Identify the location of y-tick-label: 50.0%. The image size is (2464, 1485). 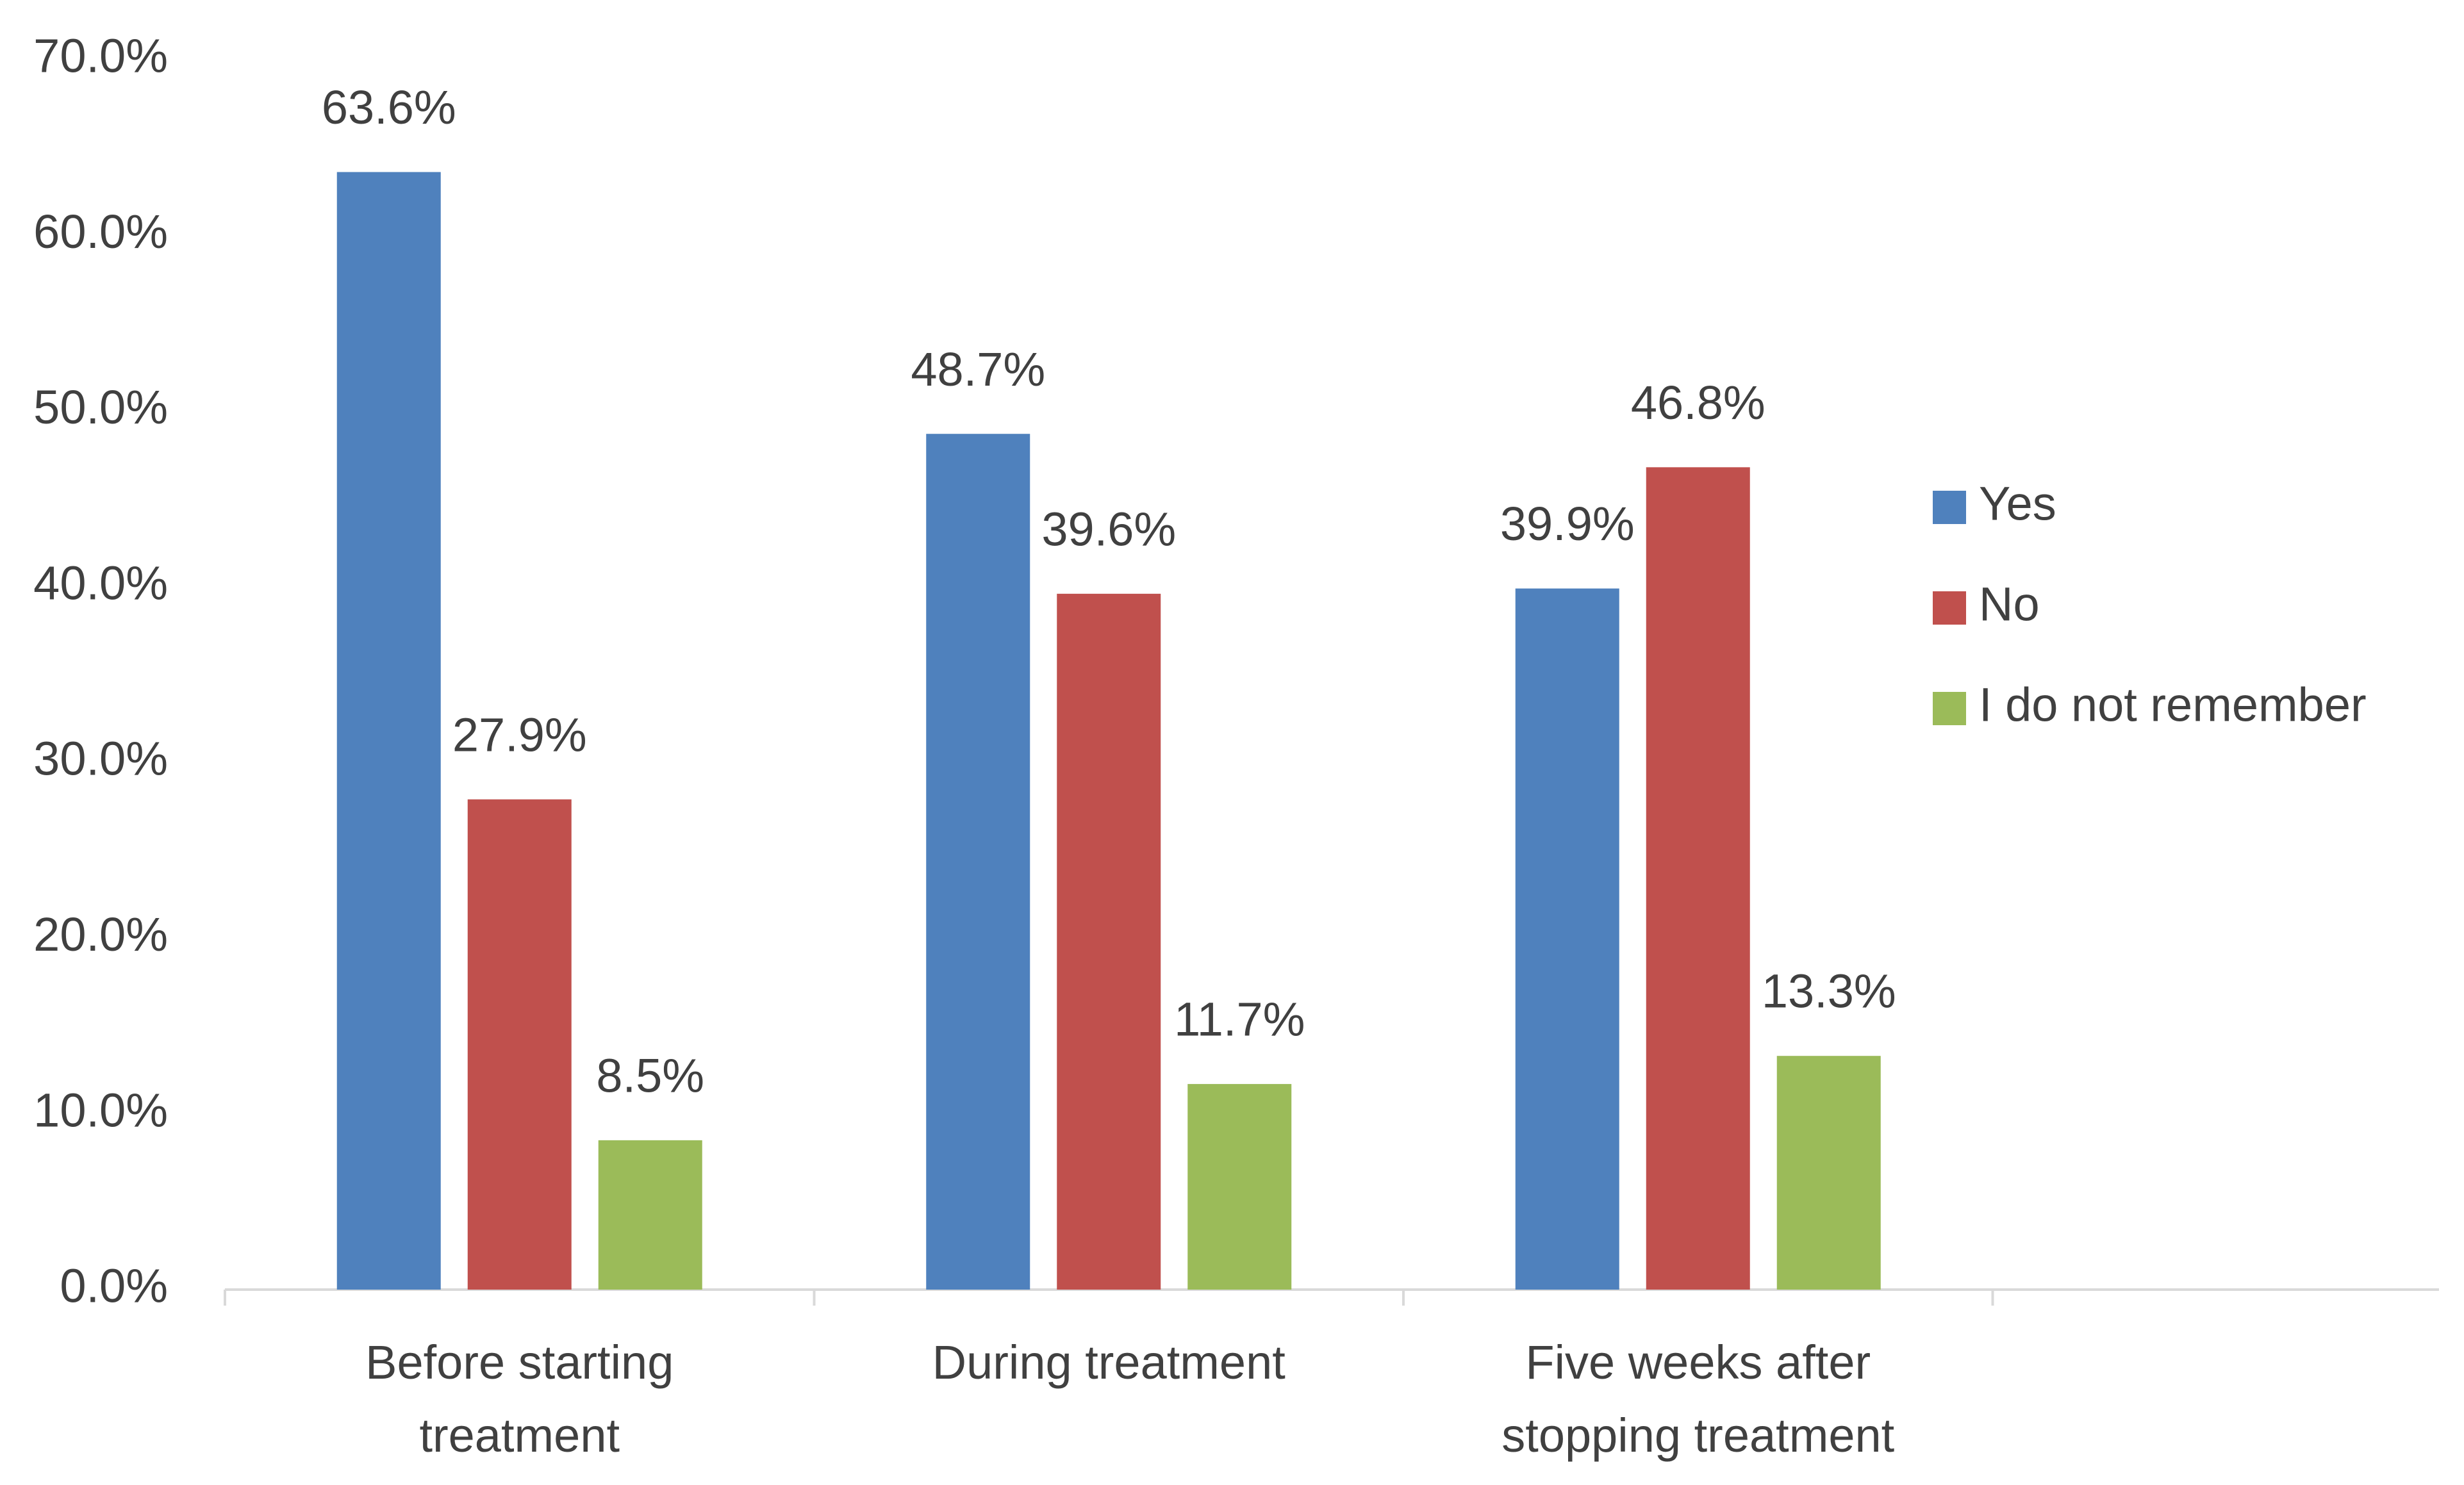
(101, 407).